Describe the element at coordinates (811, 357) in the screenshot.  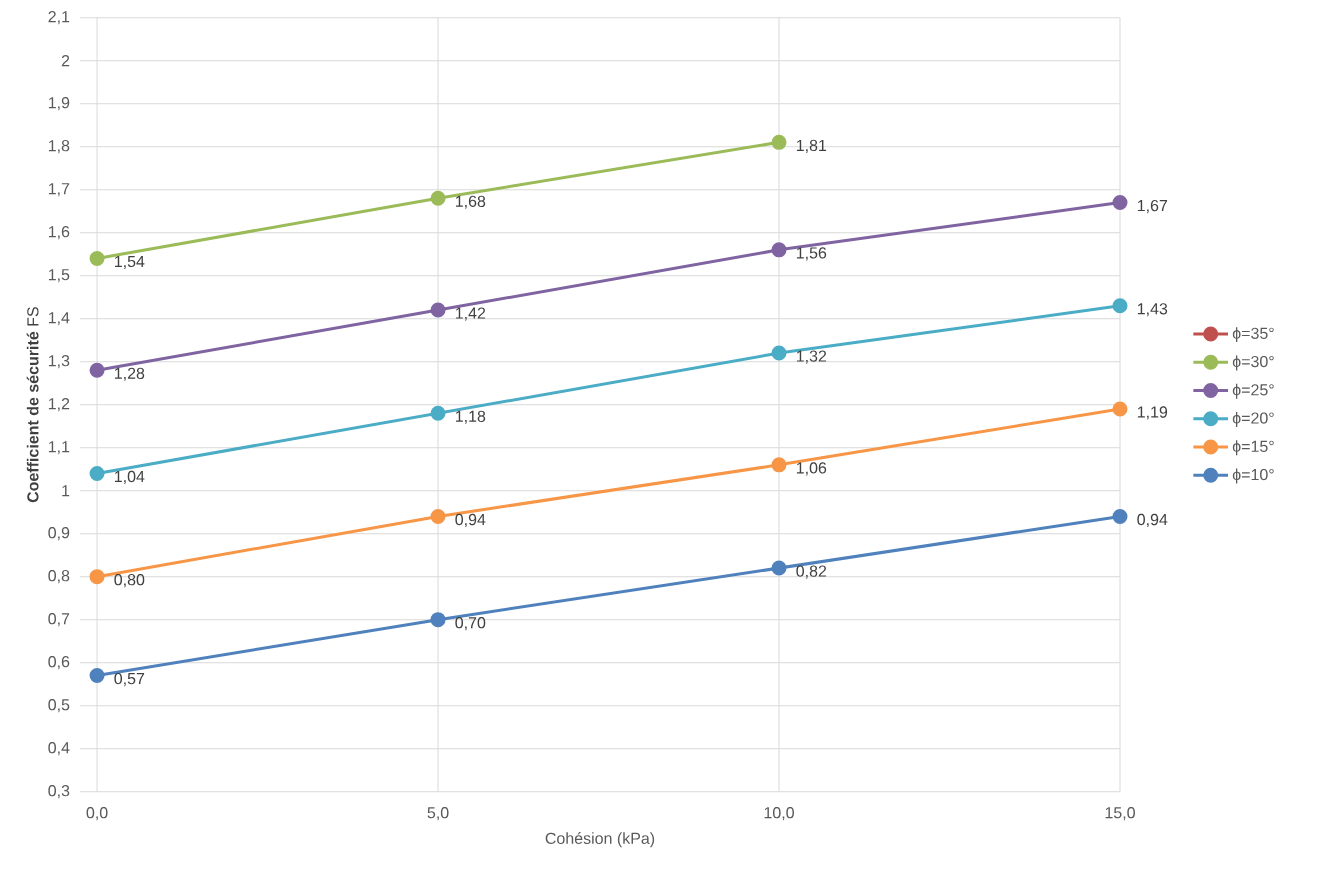
I see `data-label: 1,32` at that location.